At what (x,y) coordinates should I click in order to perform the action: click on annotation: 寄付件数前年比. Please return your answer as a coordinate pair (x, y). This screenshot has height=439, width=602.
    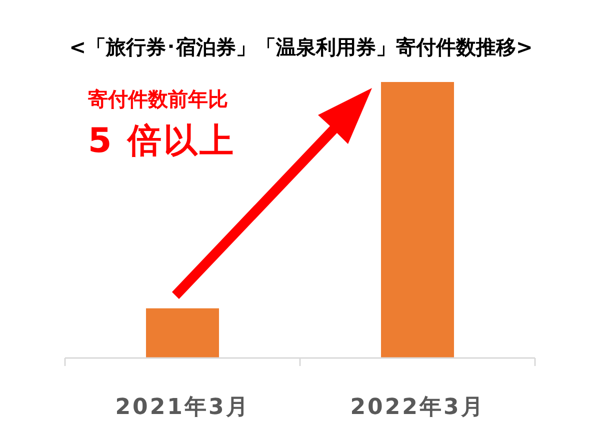
    Looking at the image, I should click on (158, 99).